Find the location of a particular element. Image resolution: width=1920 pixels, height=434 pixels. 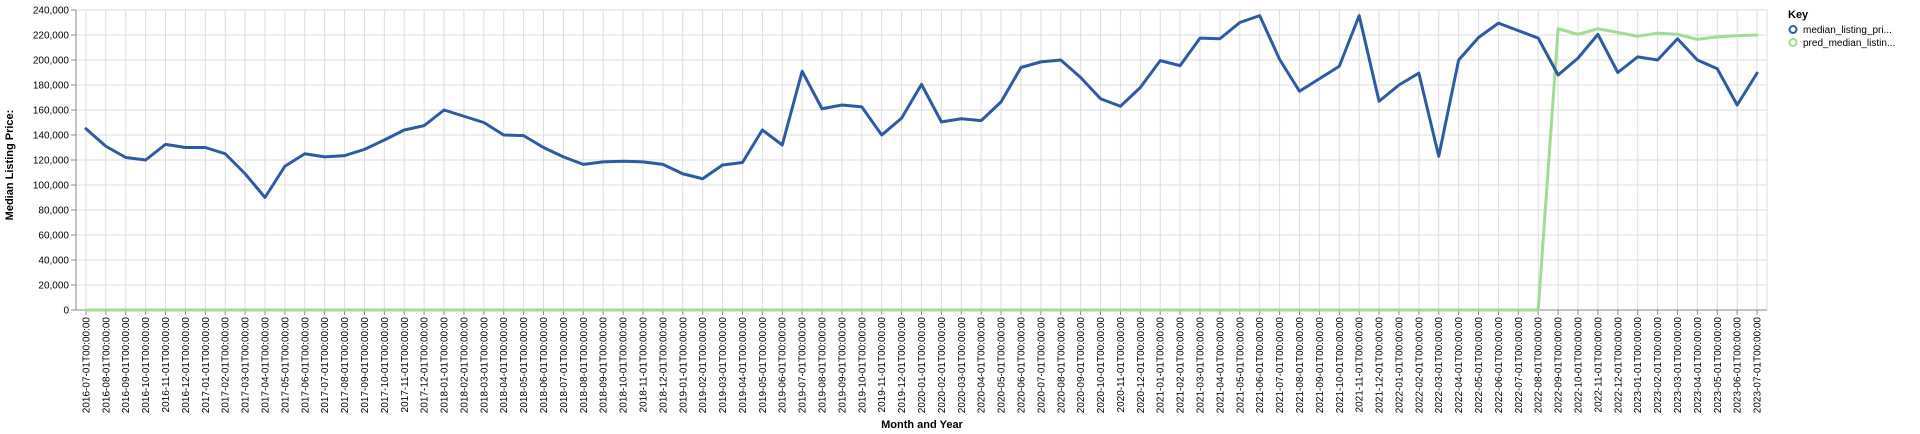

x-tick-label: 2020-05-01T00:00:00 is located at coordinates (1002, 365).